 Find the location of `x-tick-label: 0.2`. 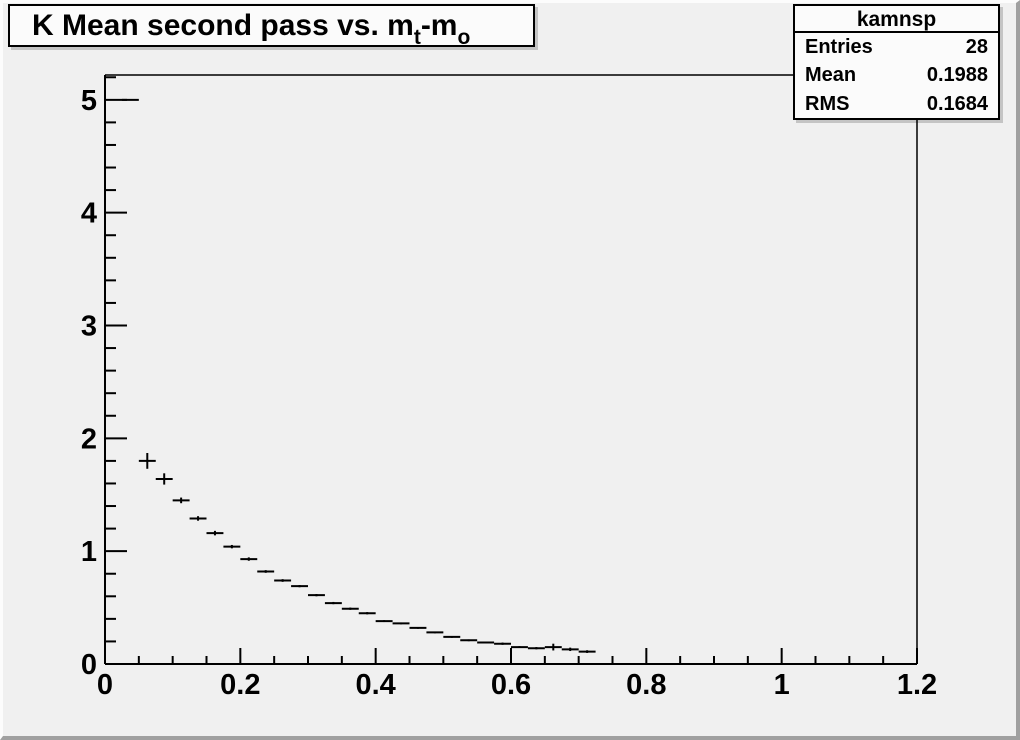

x-tick-label: 0.2 is located at coordinates (240, 685).